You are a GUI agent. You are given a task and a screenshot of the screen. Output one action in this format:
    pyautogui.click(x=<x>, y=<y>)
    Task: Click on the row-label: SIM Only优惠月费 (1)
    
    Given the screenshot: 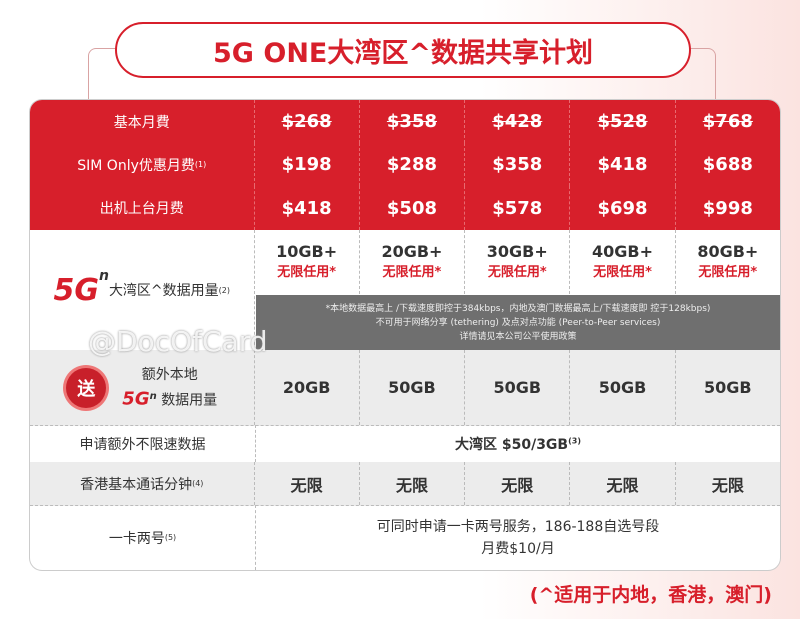 What is the action you would take?
    pyautogui.click(x=142, y=164)
    